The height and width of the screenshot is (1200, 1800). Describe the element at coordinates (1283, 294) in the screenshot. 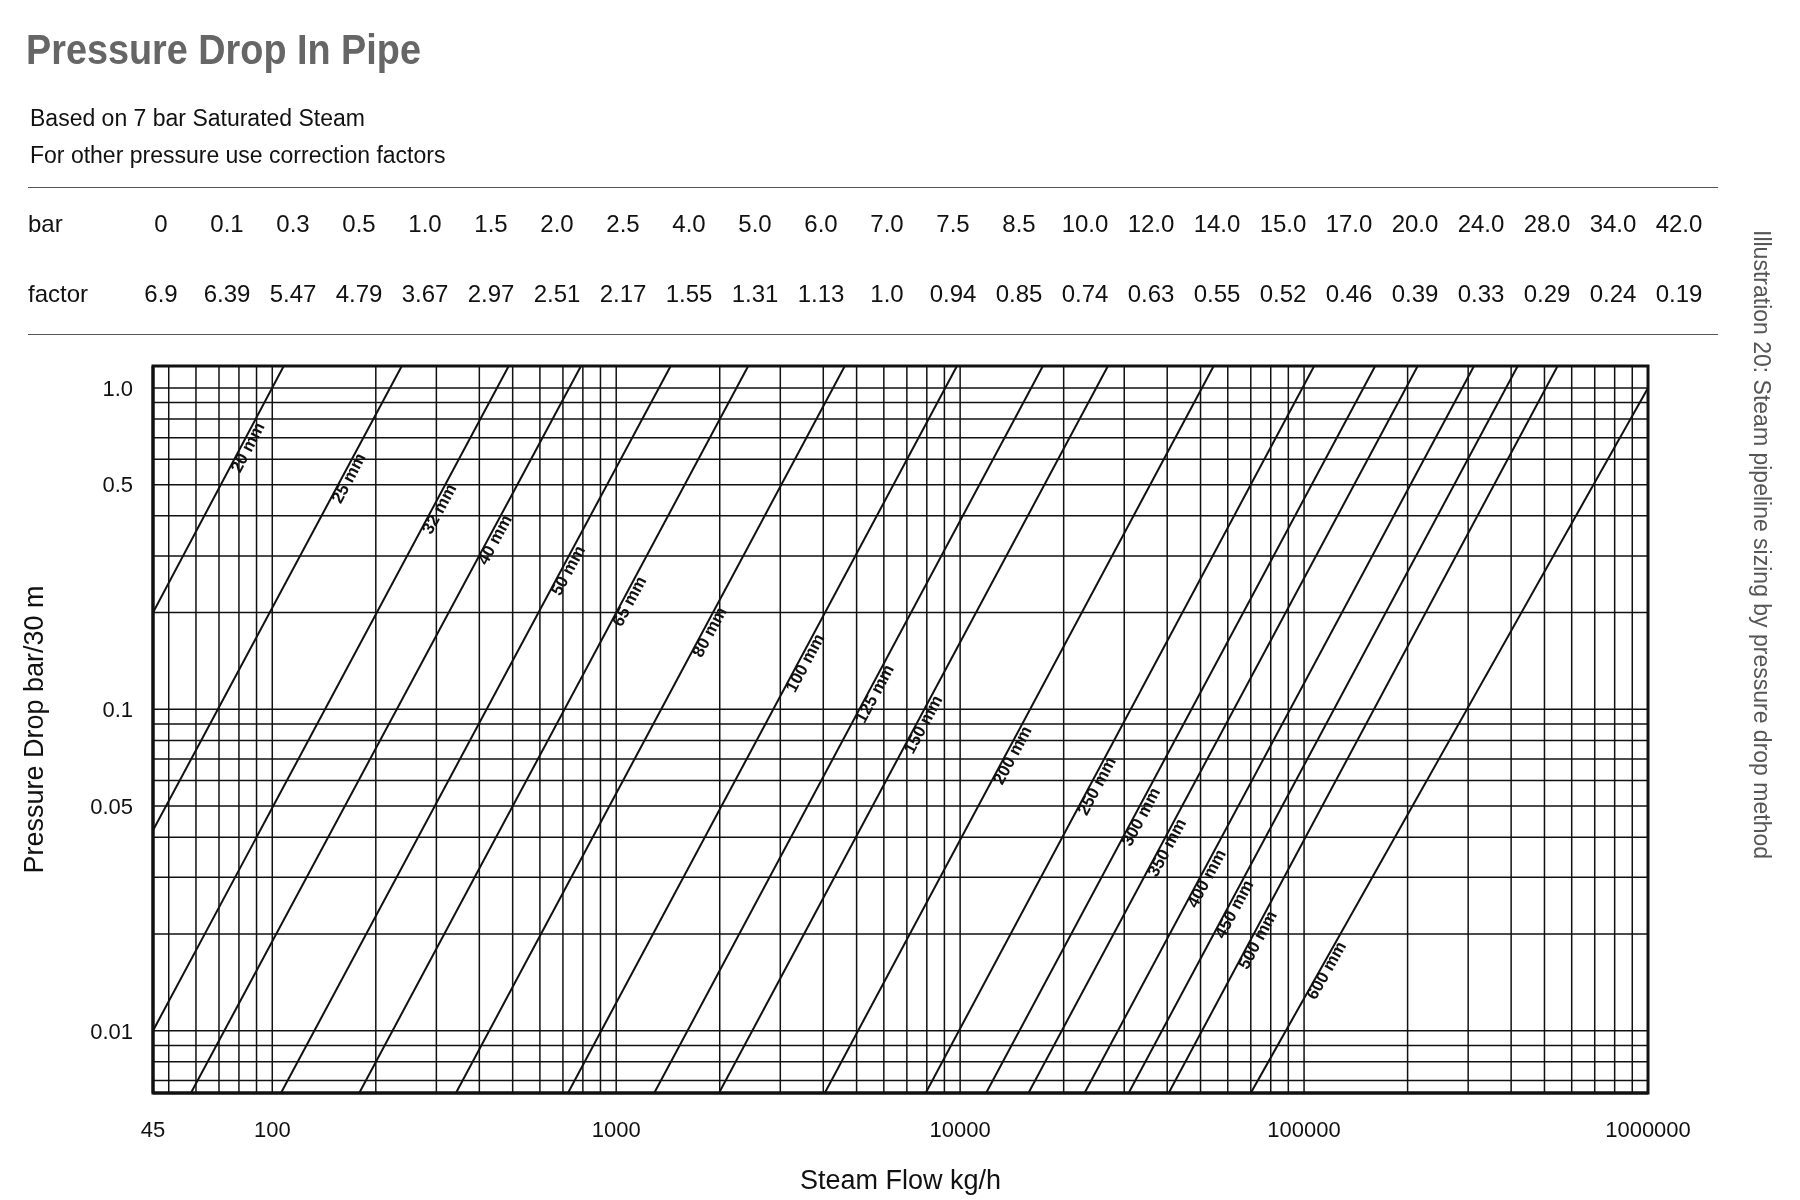

I see `text: 0.52` at that location.